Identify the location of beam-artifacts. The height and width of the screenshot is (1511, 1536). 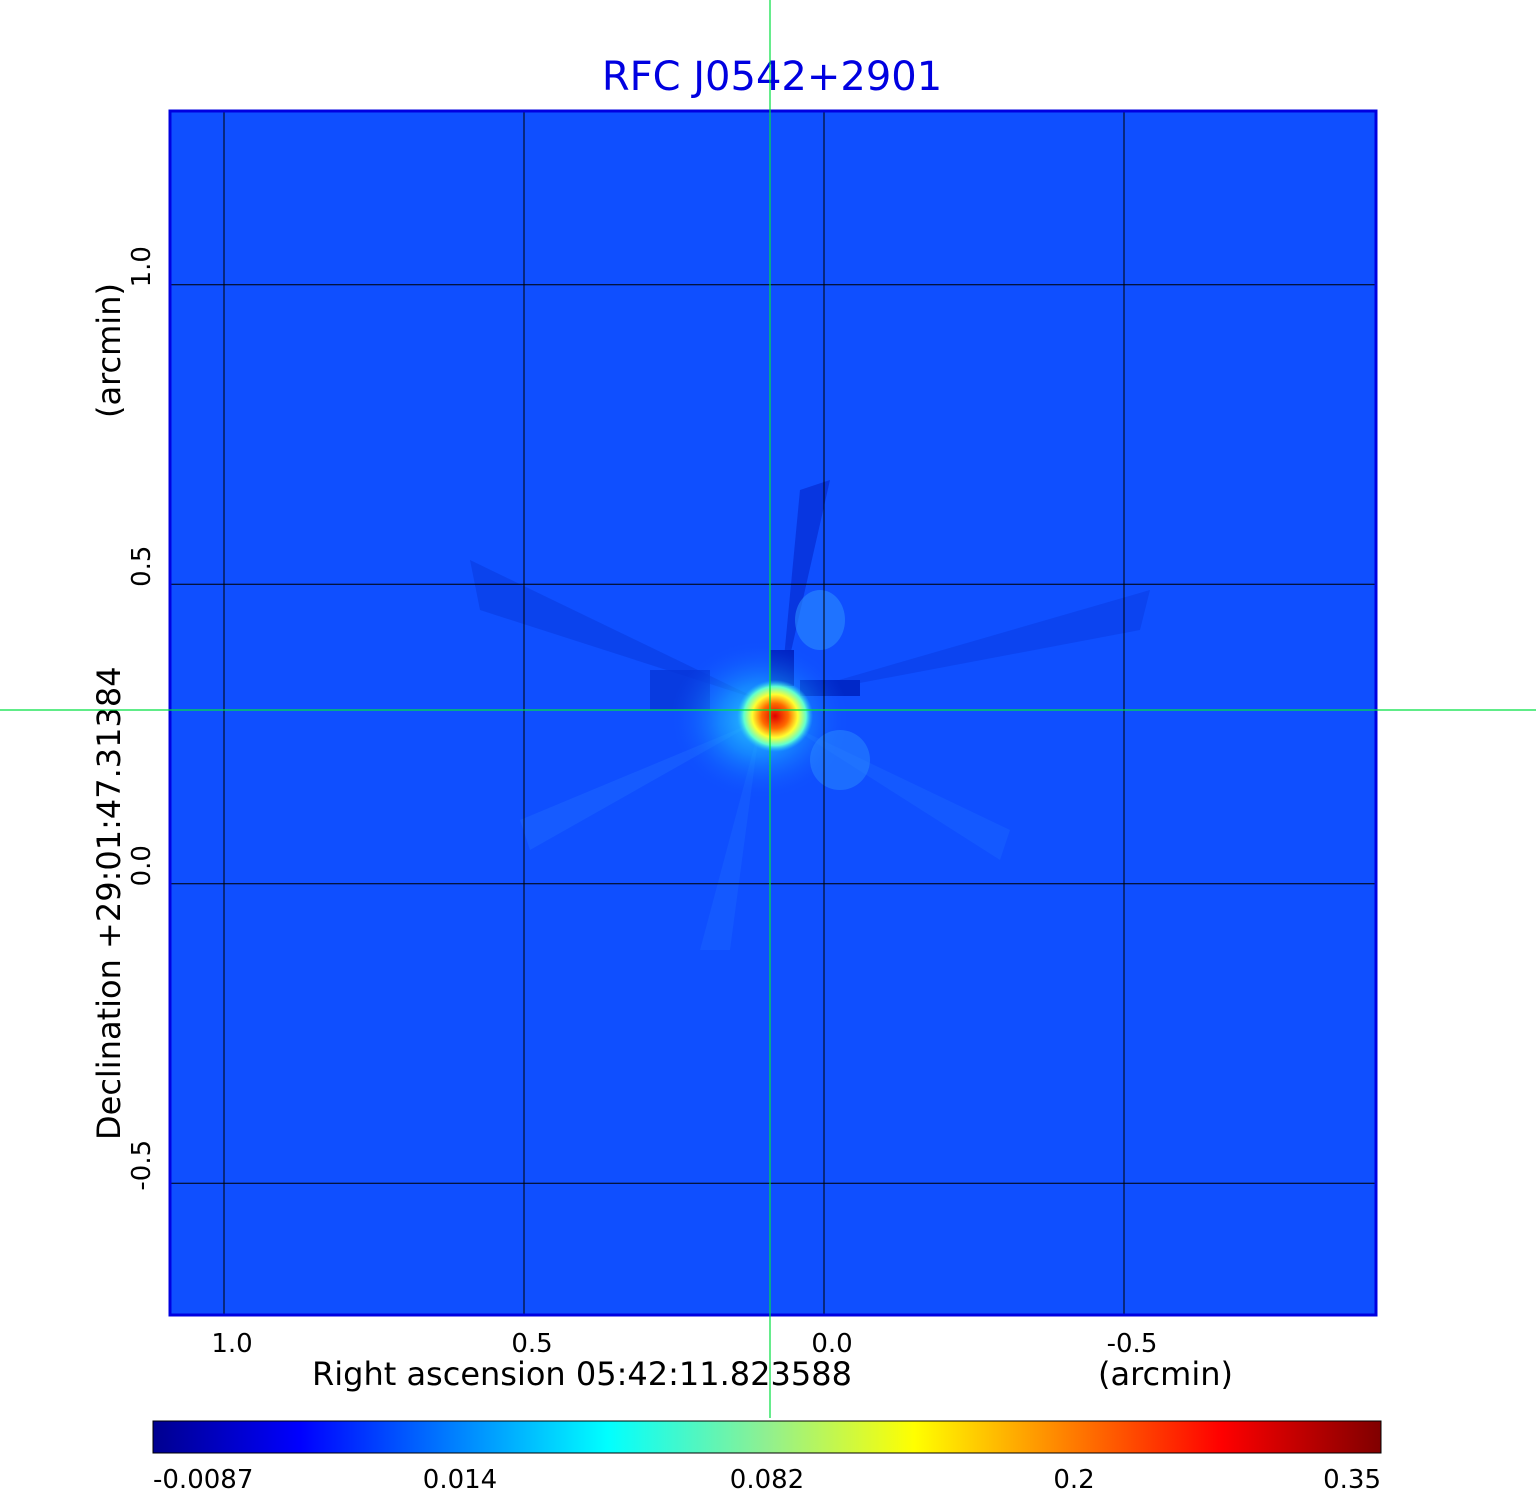
(810, 715).